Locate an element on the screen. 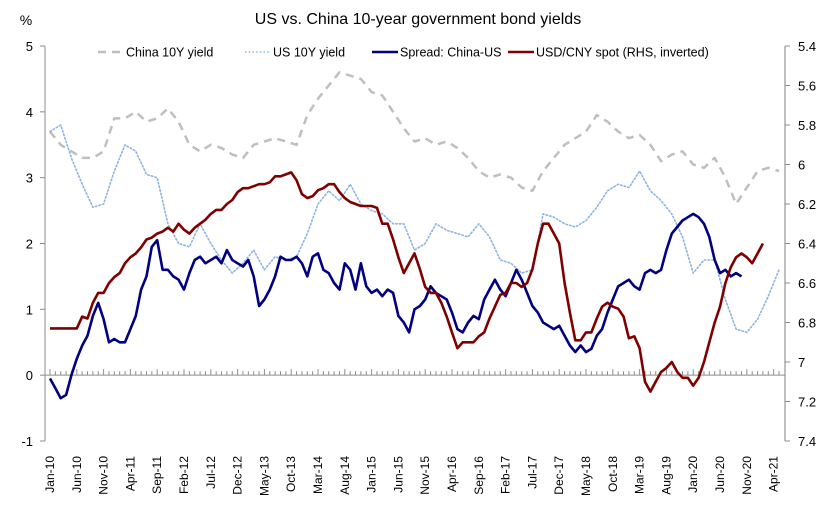  x-axis-tick-label: Nov-10 is located at coordinates (104, 475).